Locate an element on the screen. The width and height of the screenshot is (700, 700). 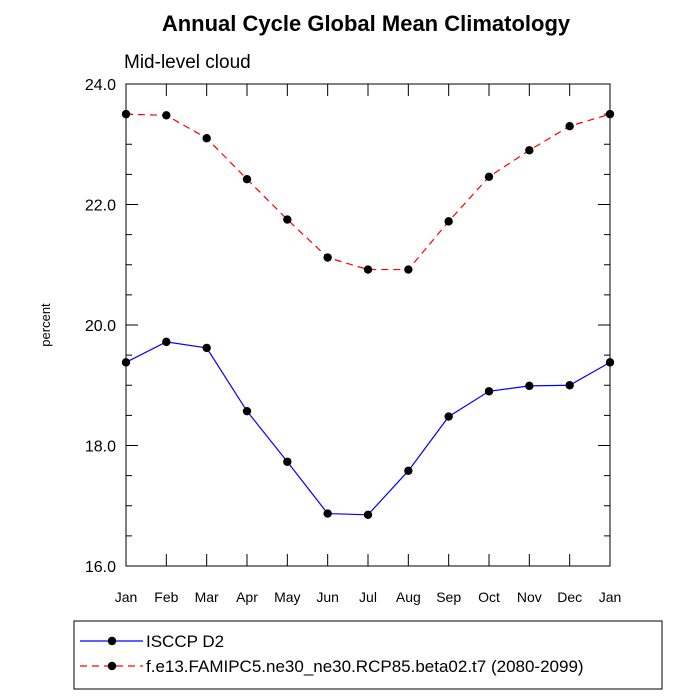
x-tick-label: Jun is located at coordinates (327, 597).